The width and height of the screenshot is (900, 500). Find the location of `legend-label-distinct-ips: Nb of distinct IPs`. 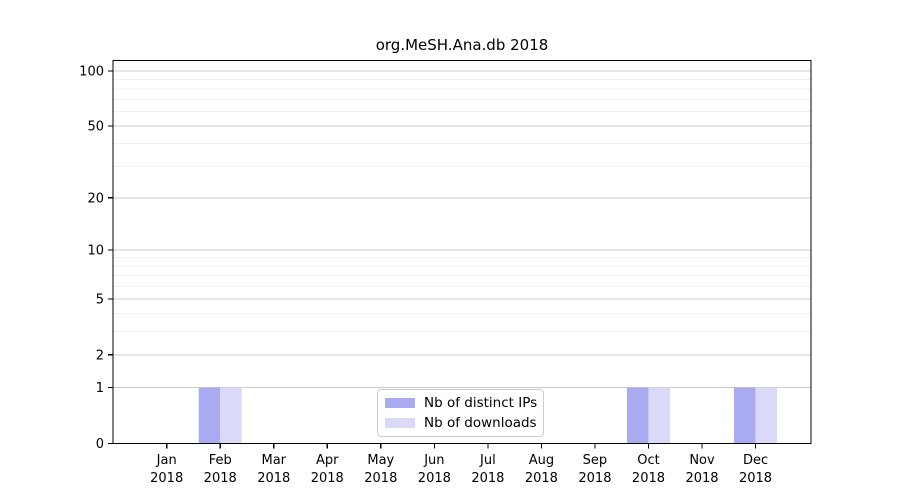

legend-label-distinct-ips: Nb of distinct IPs is located at coordinates (481, 403).